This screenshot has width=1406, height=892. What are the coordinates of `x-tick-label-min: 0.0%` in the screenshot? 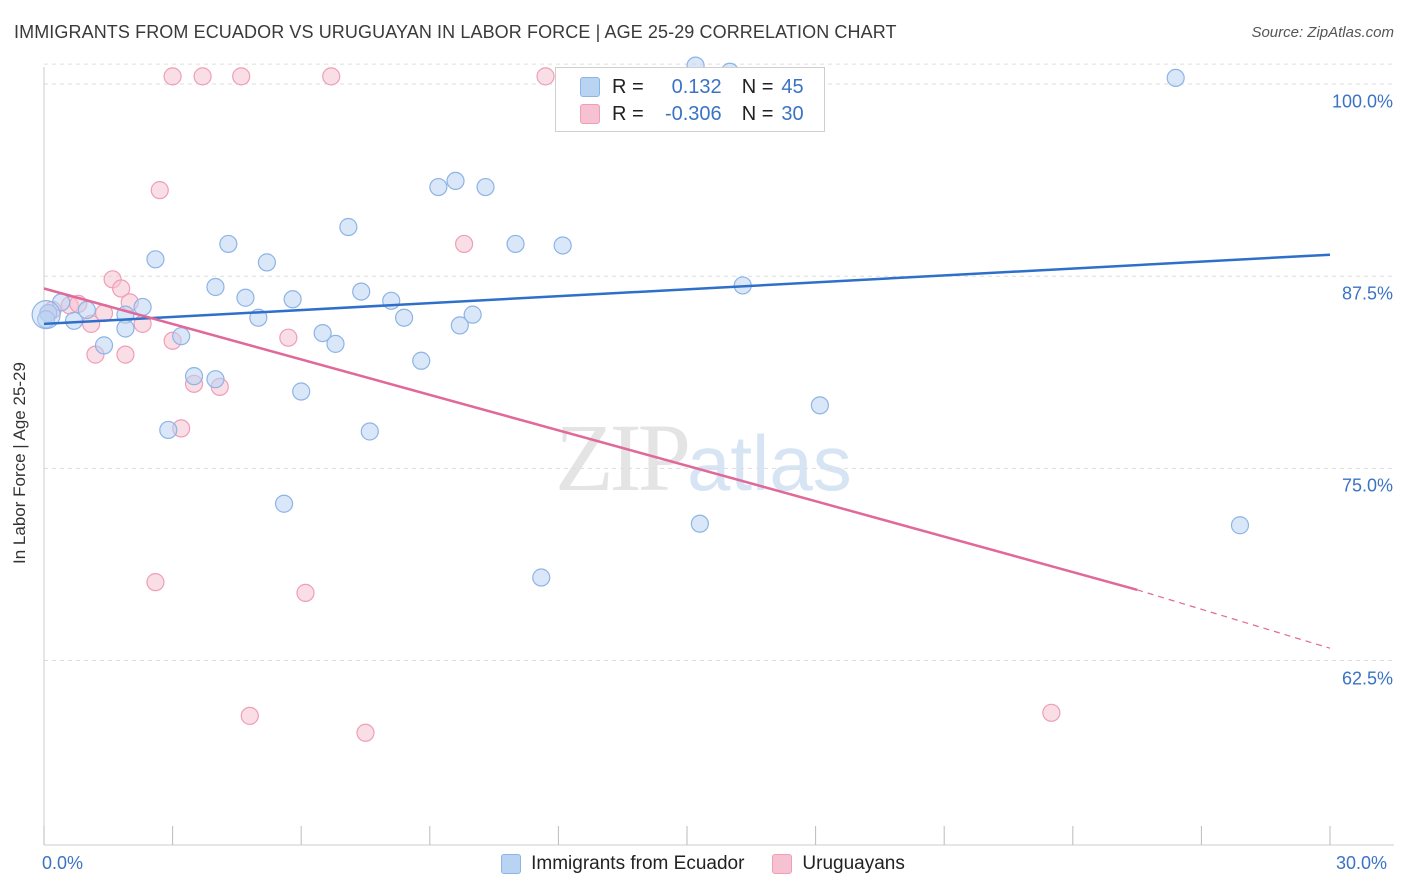 It's located at (63, 863).